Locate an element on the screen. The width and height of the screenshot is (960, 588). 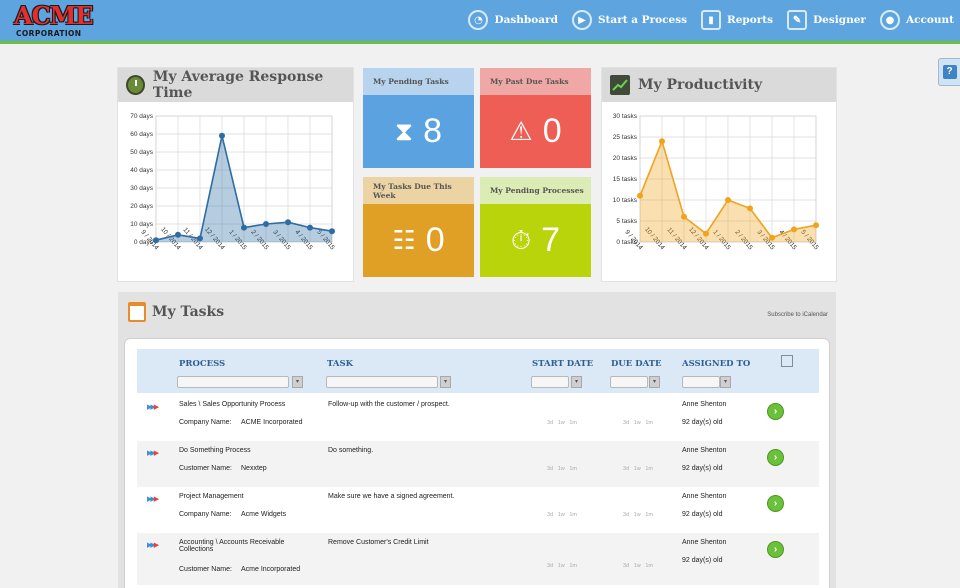
acme-logo: ACME CORPORATION is located at coordinates (59, 22).